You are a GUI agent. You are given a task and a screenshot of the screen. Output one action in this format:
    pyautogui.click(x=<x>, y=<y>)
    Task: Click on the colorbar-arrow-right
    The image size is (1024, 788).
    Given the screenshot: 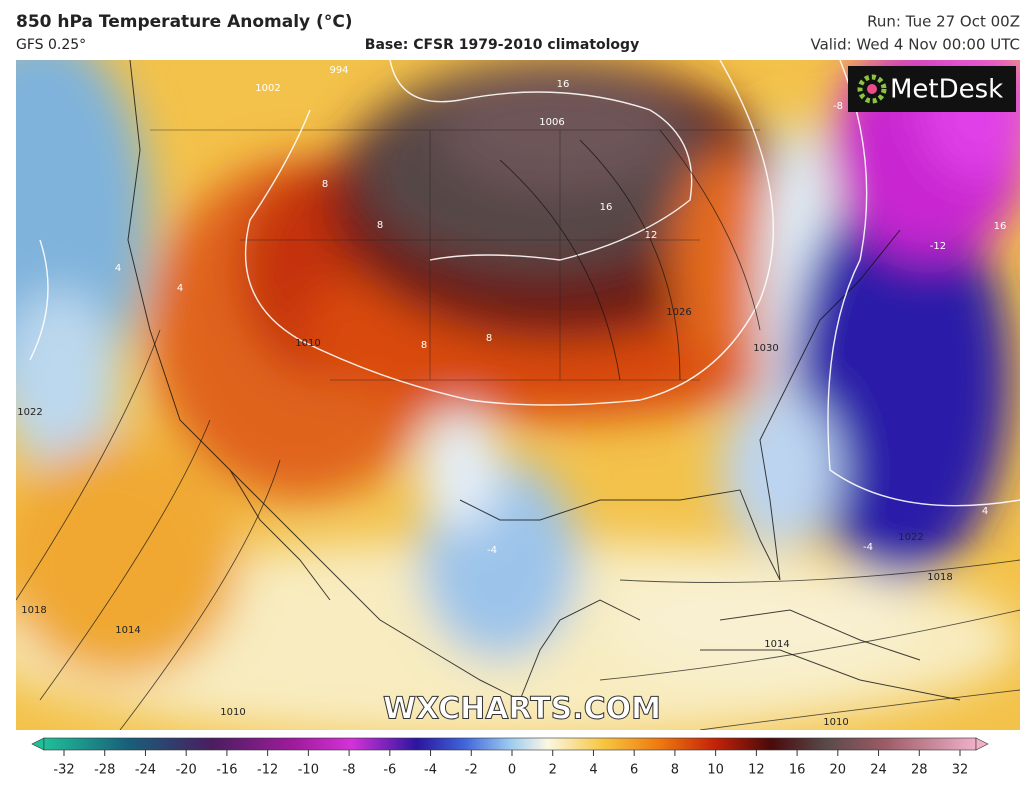 What is the action you would take?
    pyautogui.click(x=982, y=744)
    